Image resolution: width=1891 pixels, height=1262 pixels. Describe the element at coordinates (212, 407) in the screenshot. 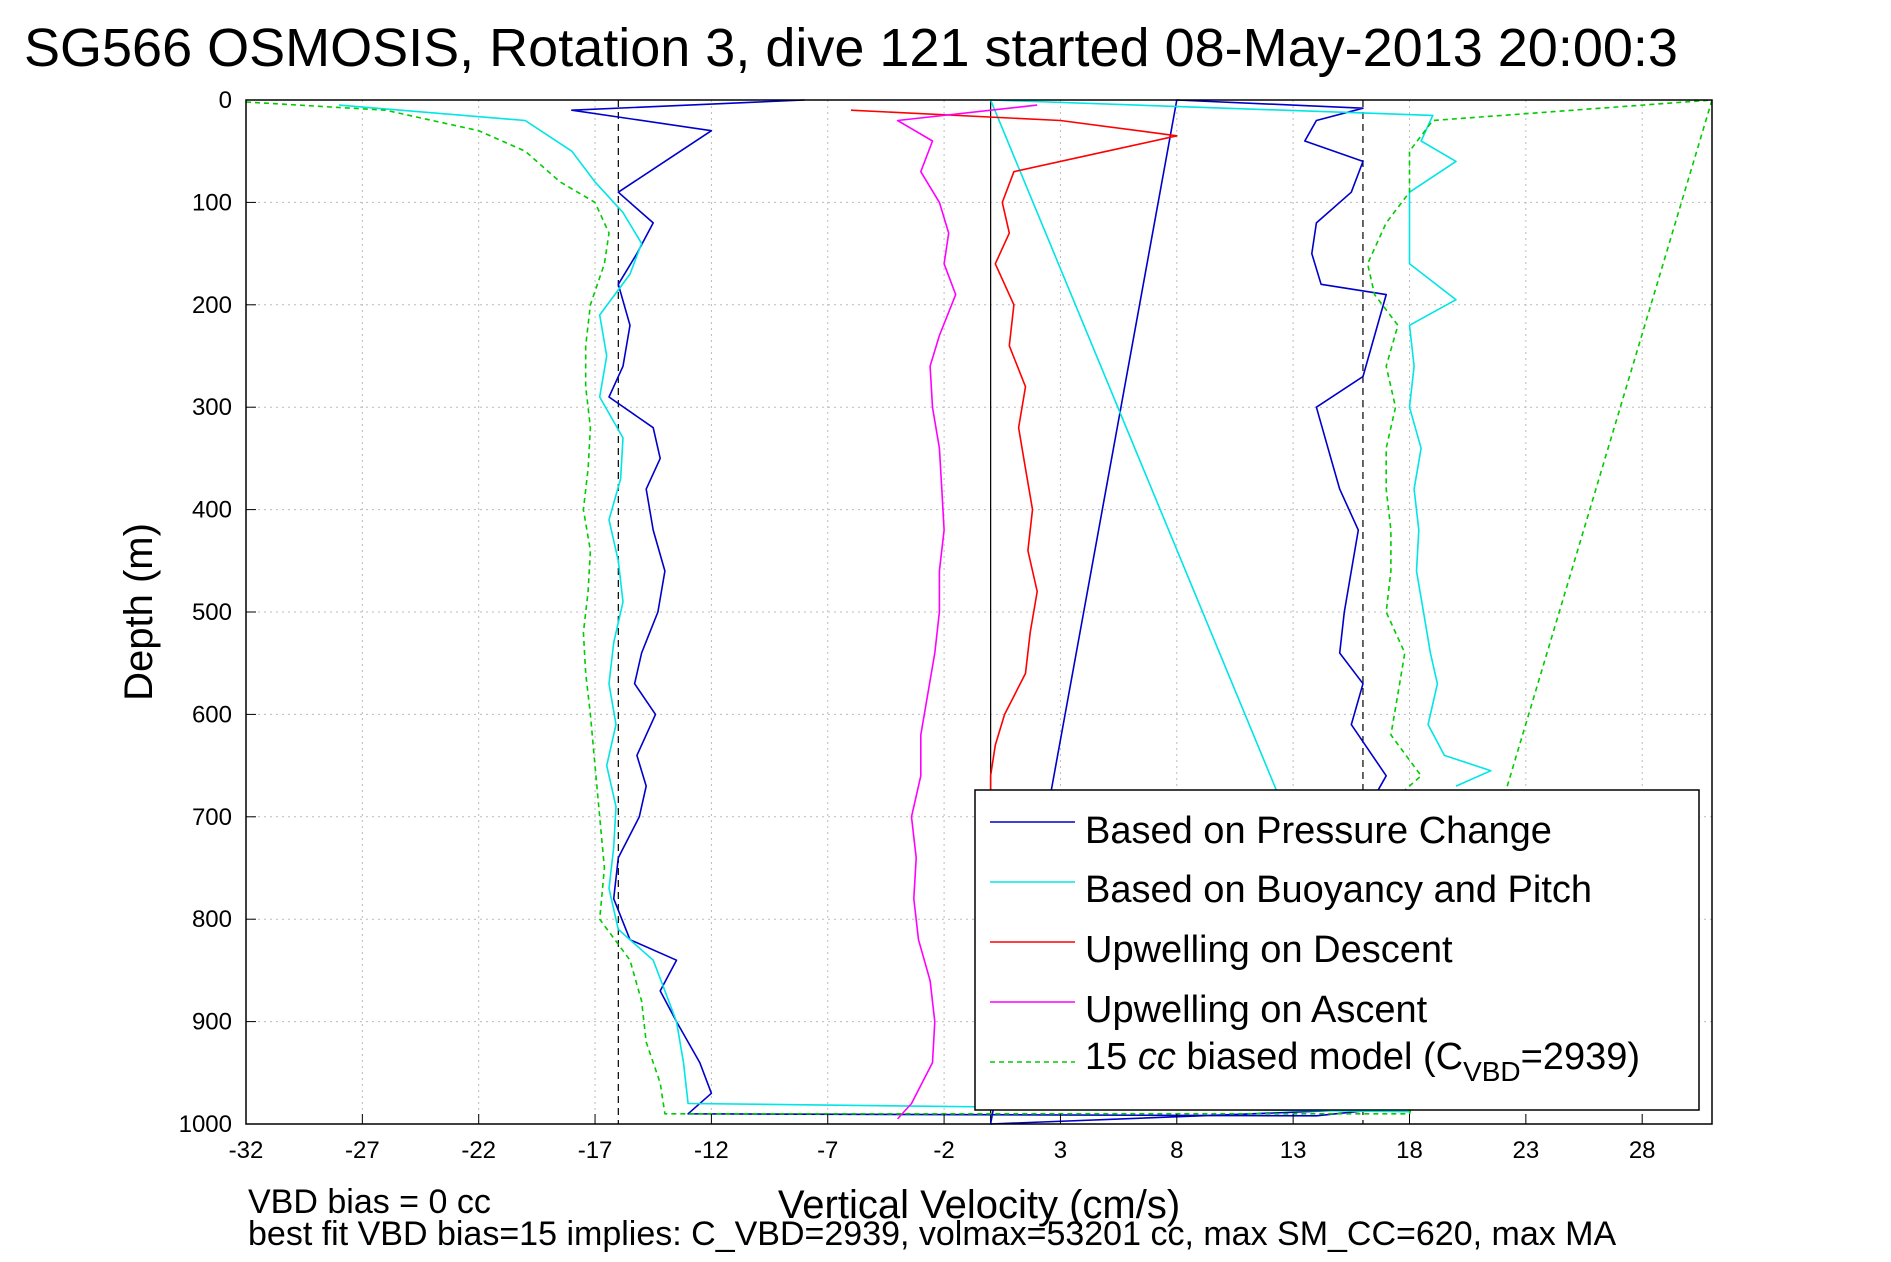

I see `y-tick-label: 300` at that location.